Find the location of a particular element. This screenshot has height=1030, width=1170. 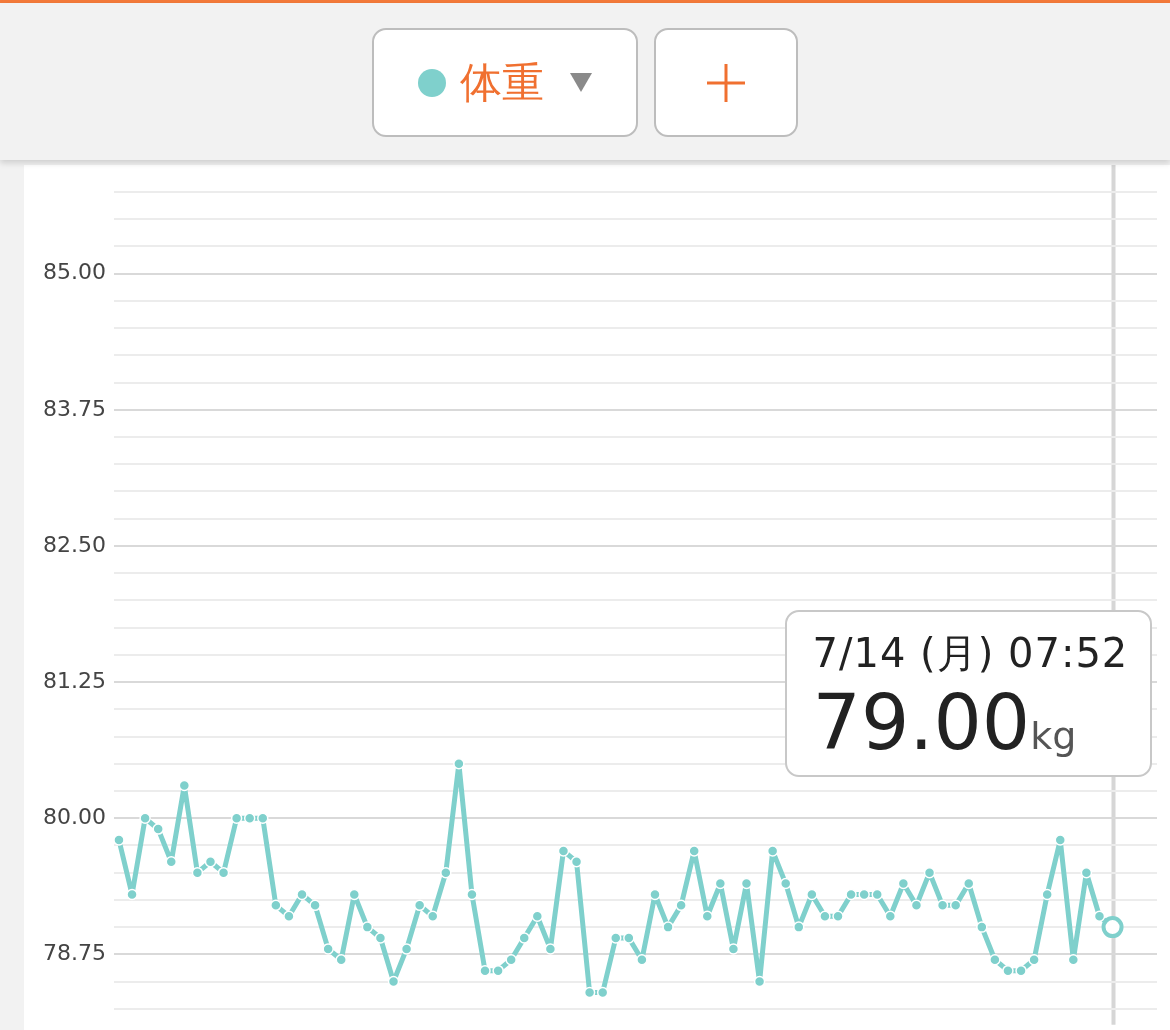

annotation: 79.00kg is located at coordinates (945, 723).